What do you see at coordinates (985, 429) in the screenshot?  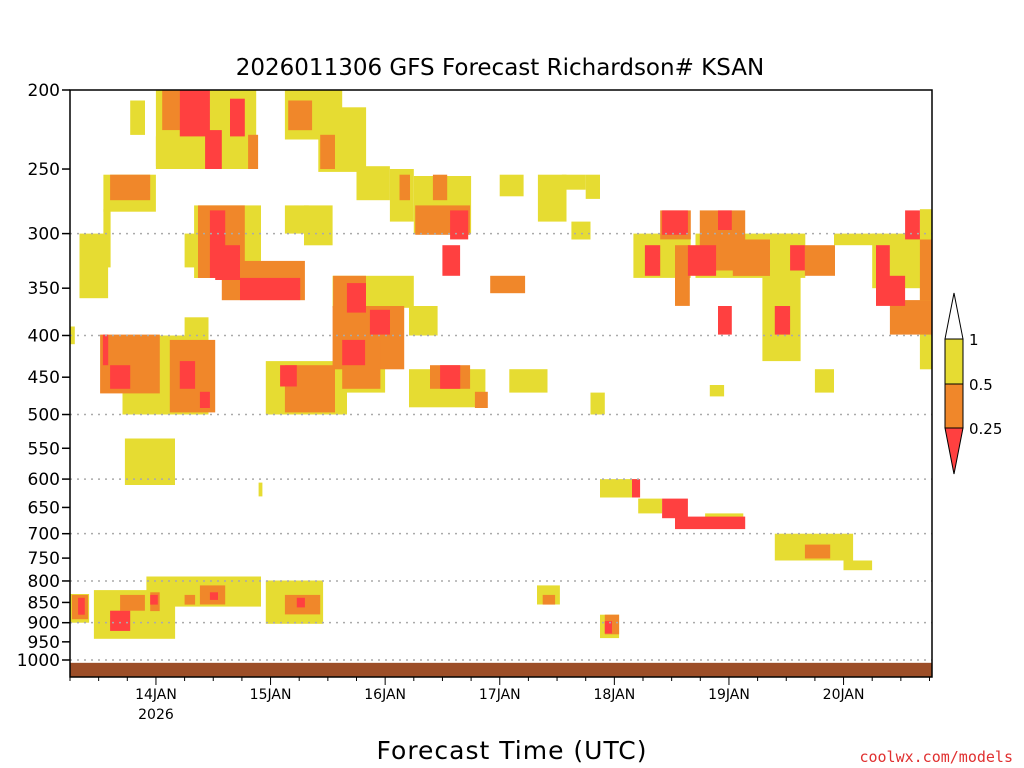 I see `legend-label: 0.25` at bounding box center [985, 429].